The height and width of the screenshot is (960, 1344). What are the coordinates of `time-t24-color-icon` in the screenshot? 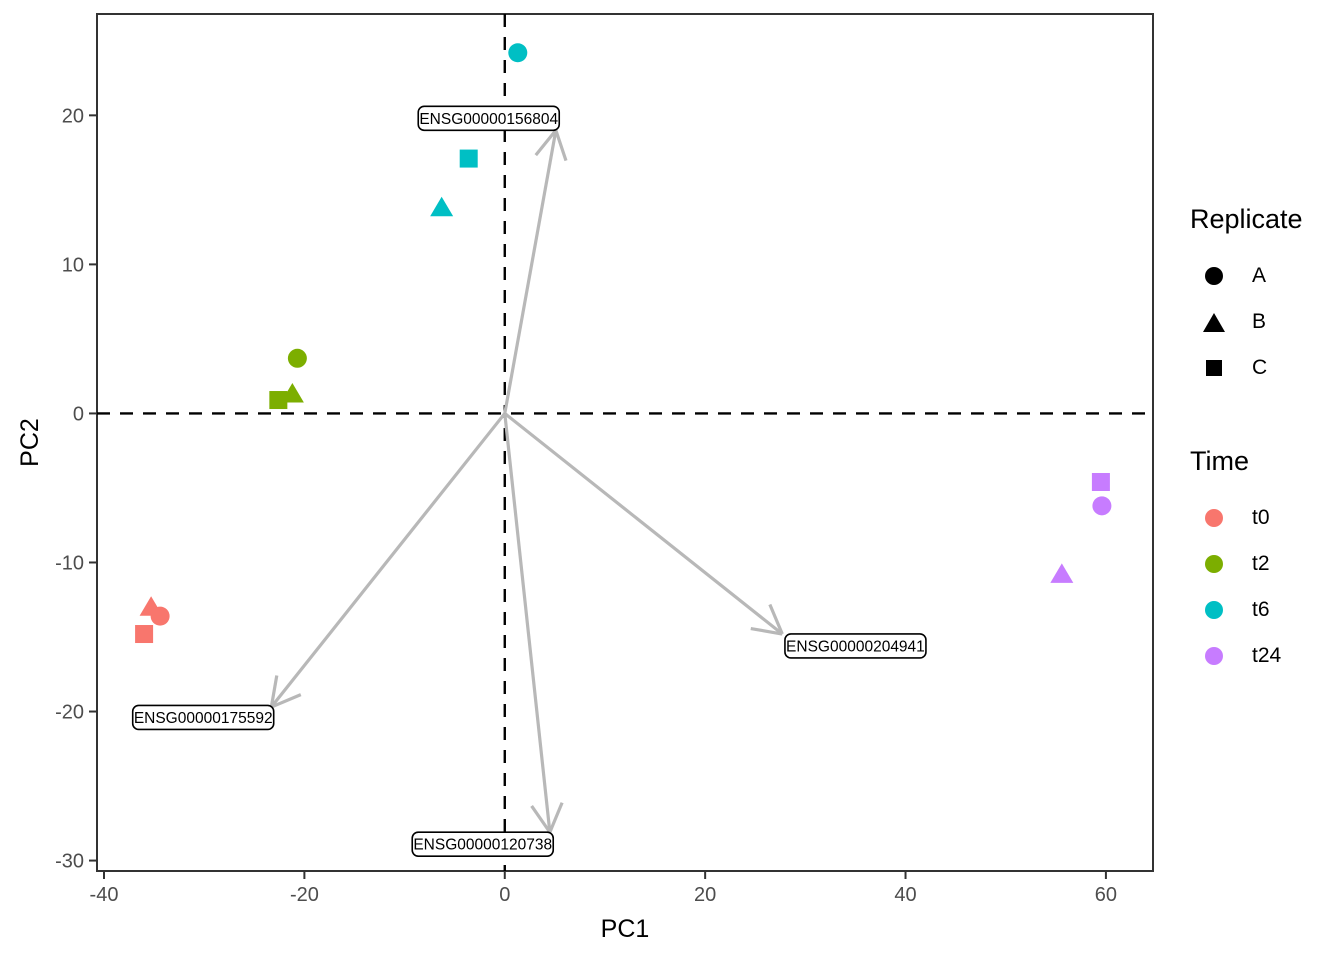 It's located at (1214, 656).